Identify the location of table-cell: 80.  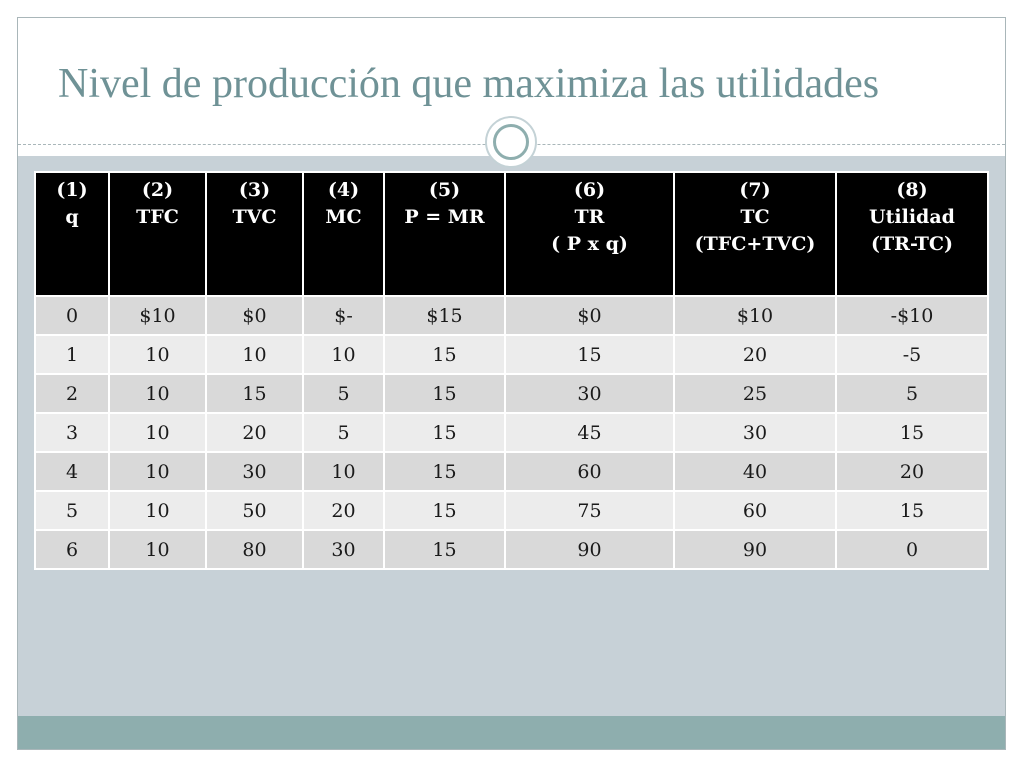
(254, 549).